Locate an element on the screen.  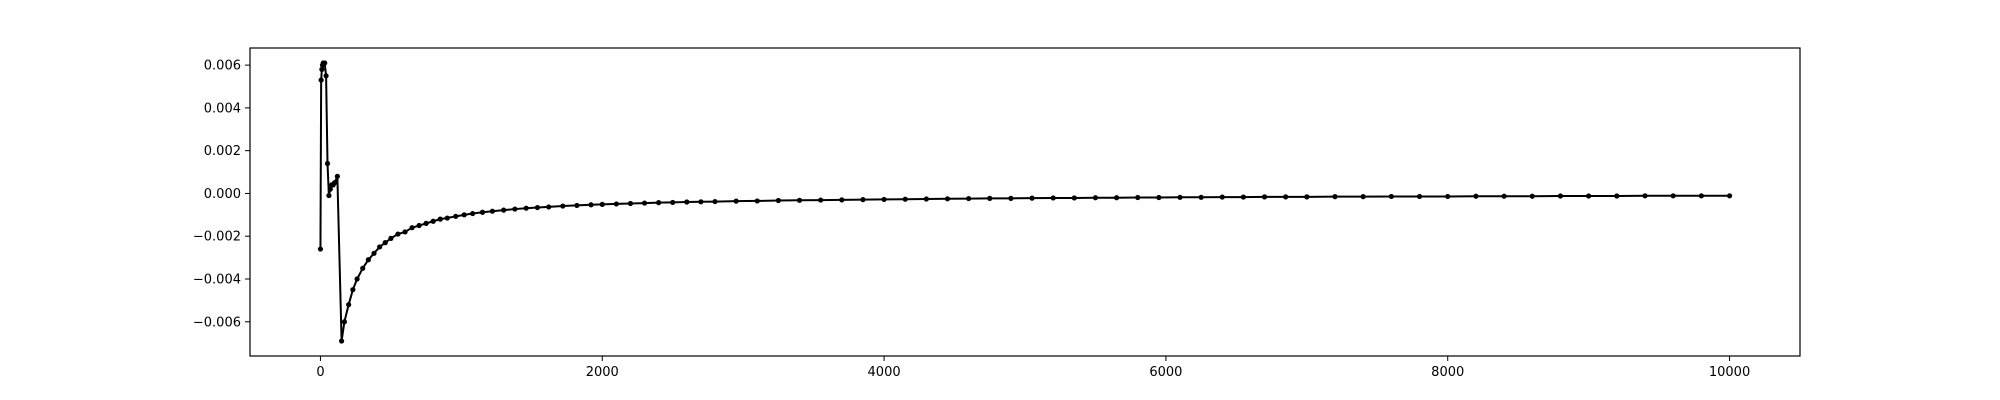
y-tick-label: 0.000 is located at coordinates (222, 194).